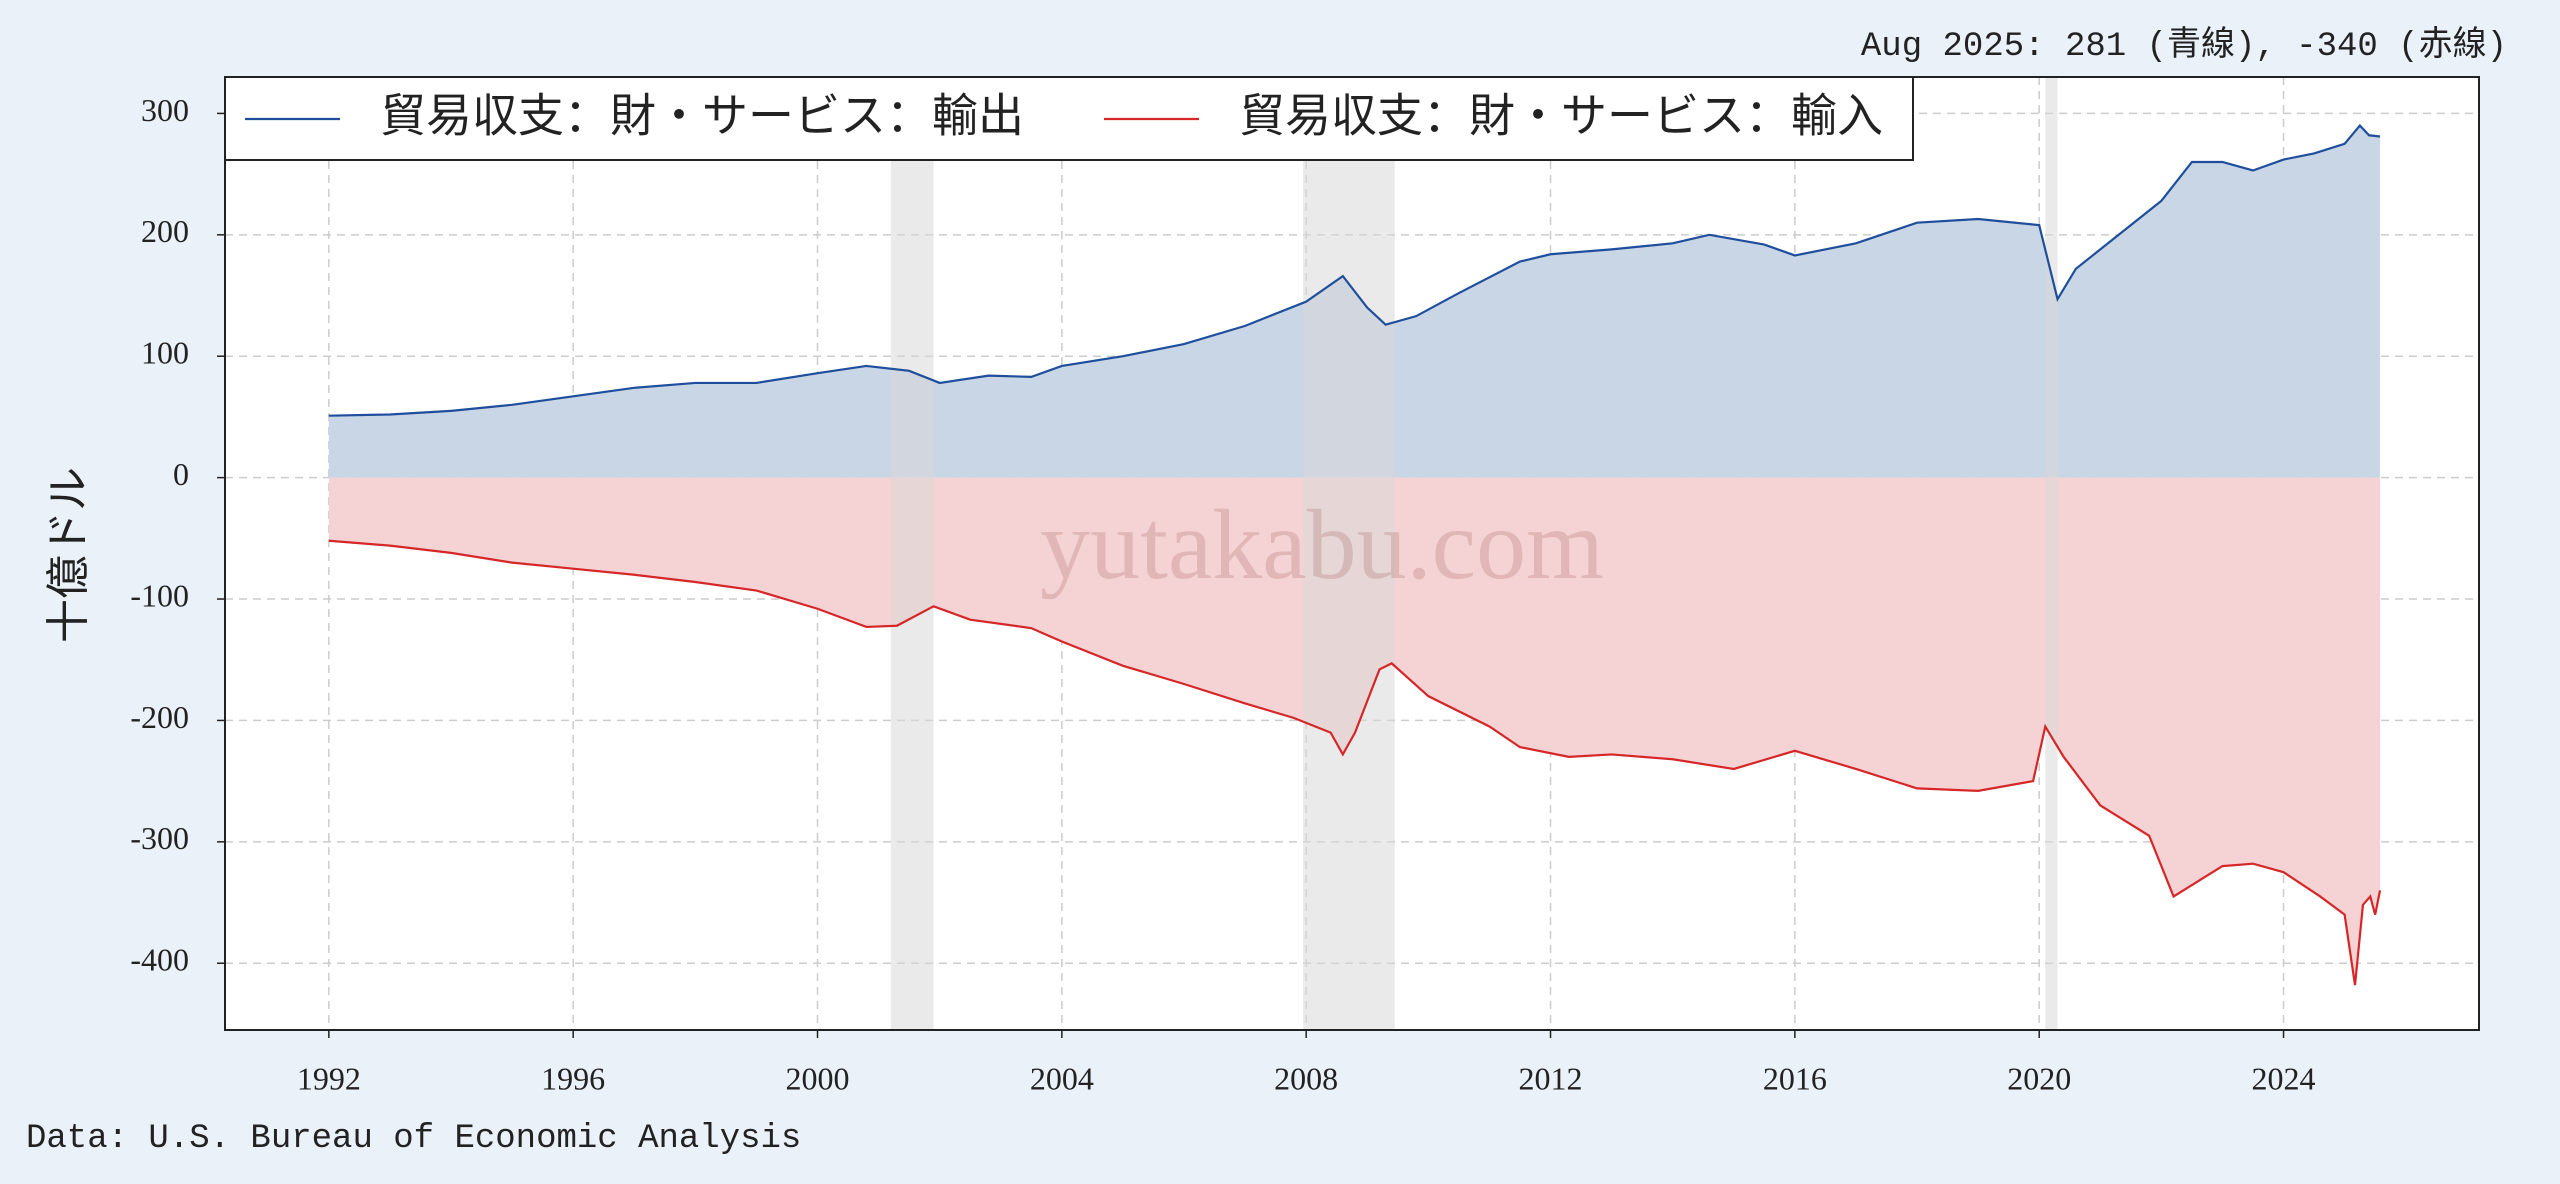 Image resolution: width=2560 pixels, height=1184 pixels. What do you see at coordinates (159, 960) in the screenshot?
I see `y-tick-label: -400` at bounding box center [159, 960].